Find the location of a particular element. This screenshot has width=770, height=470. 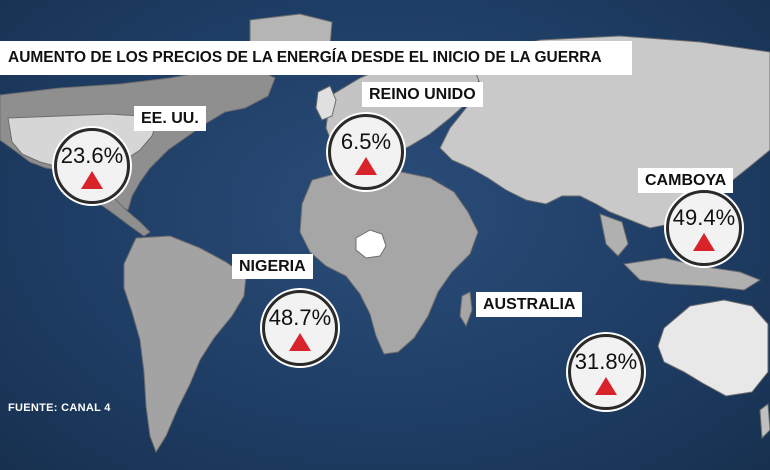

australia-label: AUSTRALIA is located at coordinates (529, 304).